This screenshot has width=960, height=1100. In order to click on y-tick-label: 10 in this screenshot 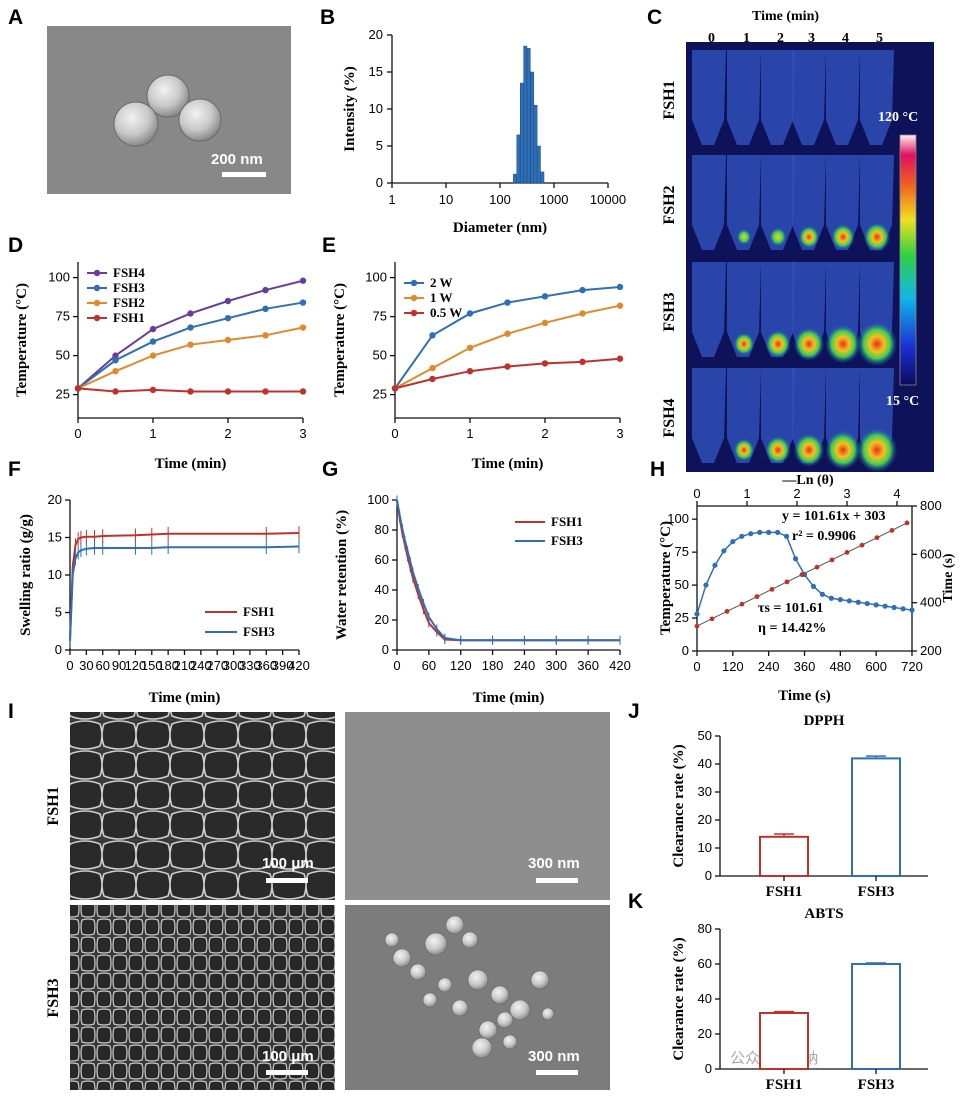, I will do `click(376, 108)`.